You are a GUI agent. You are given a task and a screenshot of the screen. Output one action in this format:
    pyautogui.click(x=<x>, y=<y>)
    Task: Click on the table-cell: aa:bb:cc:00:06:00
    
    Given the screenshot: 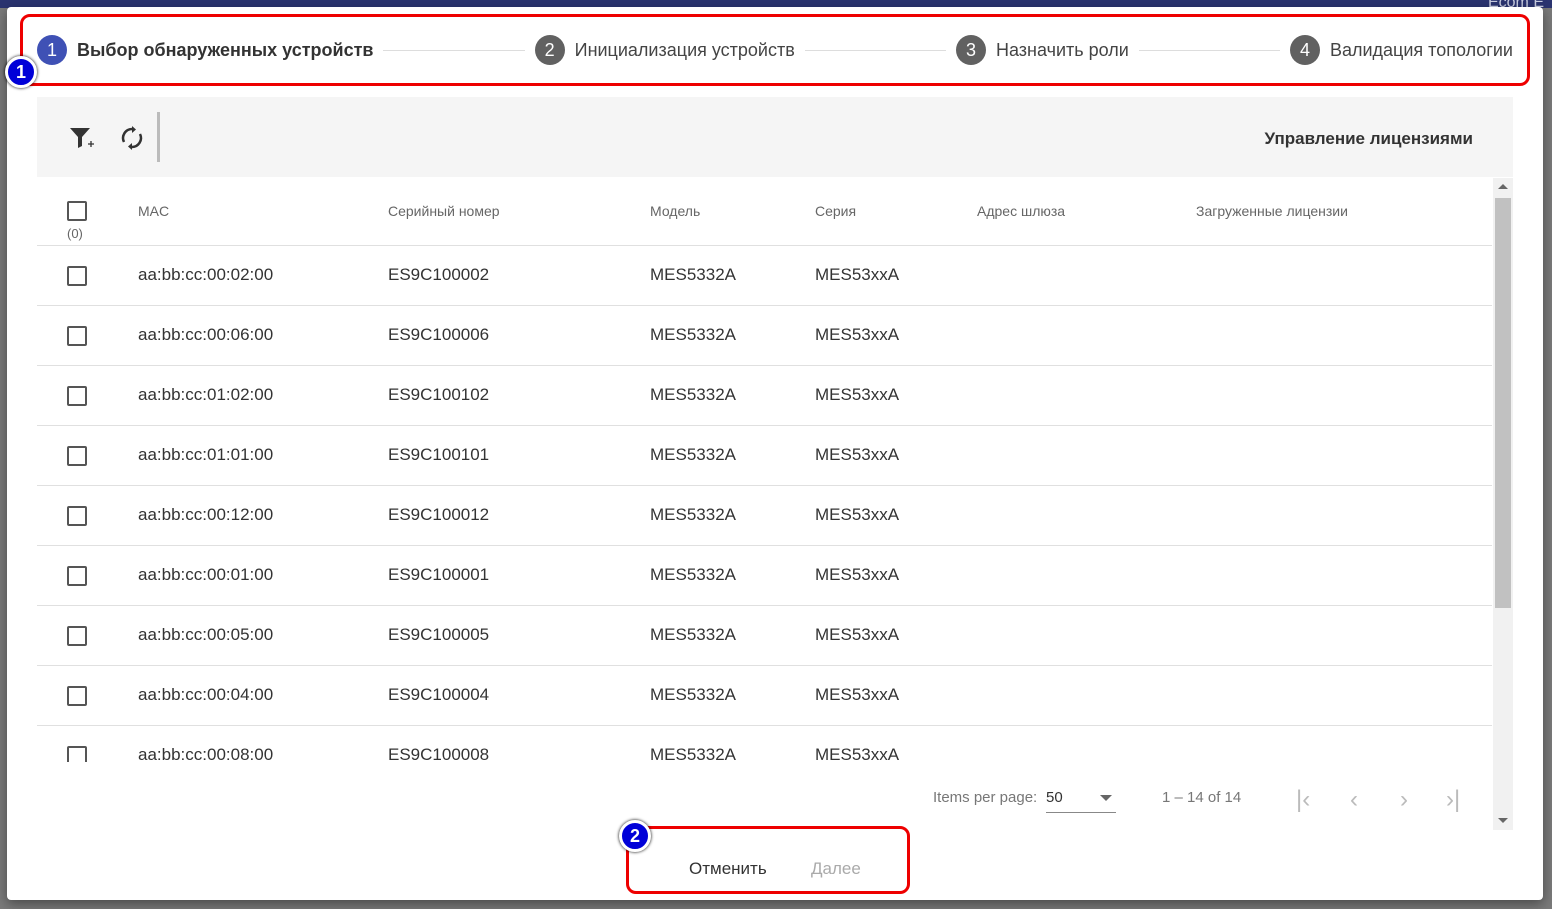 What is the action you would take?
    pyautogui.click(x=206, y=334)
    